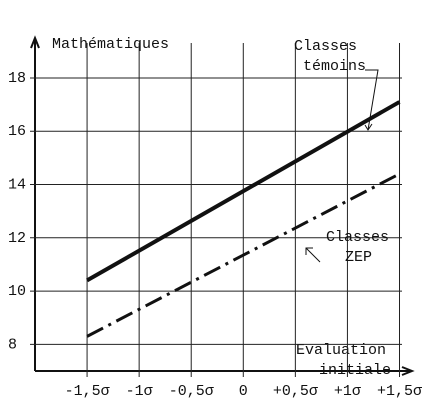 The width and height of the screenshot is (427, 405). What do you see at coordinates (87, 391) in the screenshot?
I see `x-tick-label: -1,5σ` at bounding box center [87, 391].